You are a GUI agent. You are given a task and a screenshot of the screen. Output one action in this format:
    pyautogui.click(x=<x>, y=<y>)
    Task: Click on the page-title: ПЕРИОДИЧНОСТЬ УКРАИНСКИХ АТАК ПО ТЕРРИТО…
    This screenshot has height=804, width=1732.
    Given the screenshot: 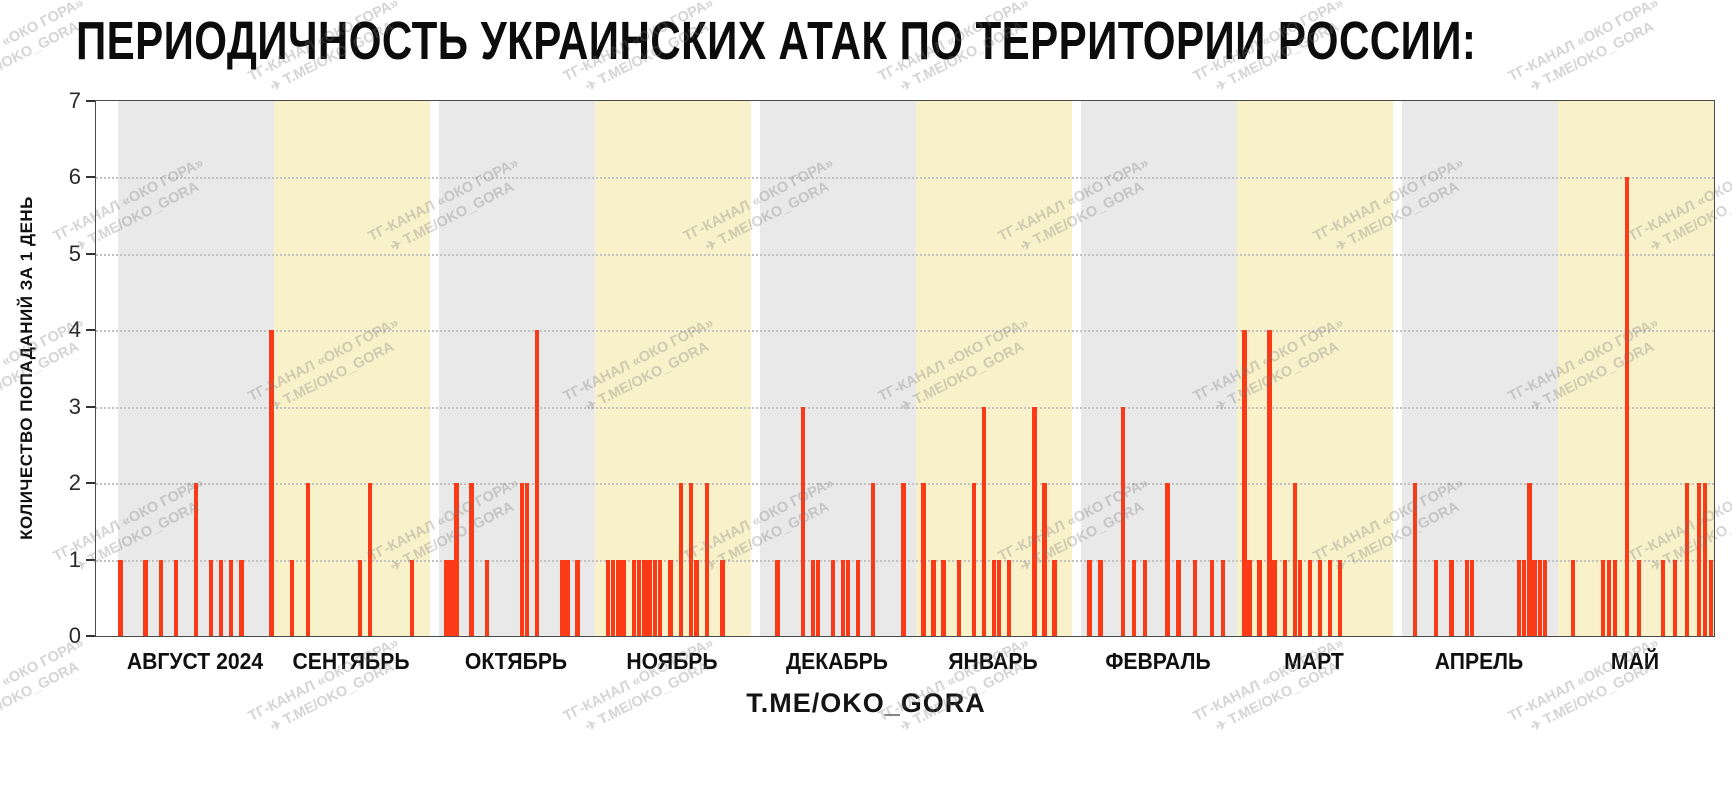 What is the action you would take?
    pyautogui.click(x=776, y=41)
    